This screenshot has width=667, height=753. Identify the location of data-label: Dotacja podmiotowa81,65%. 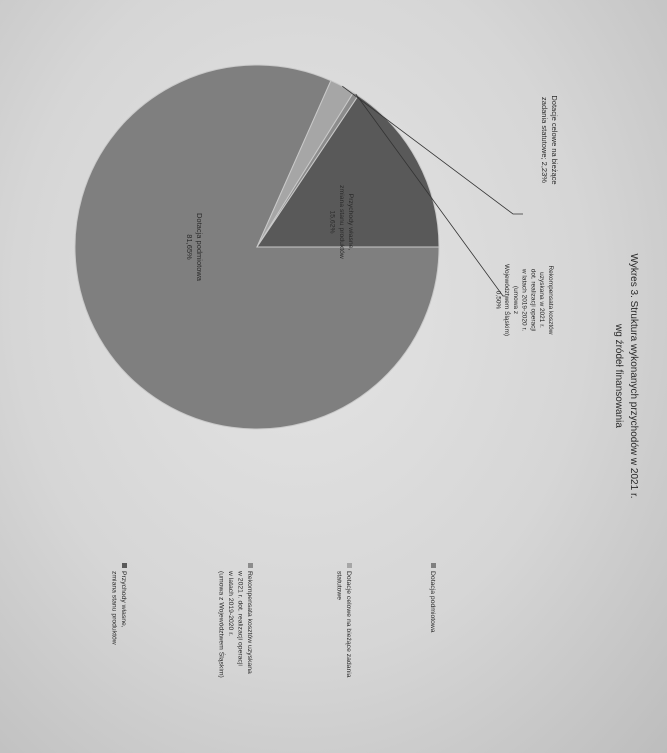
(194, 247).